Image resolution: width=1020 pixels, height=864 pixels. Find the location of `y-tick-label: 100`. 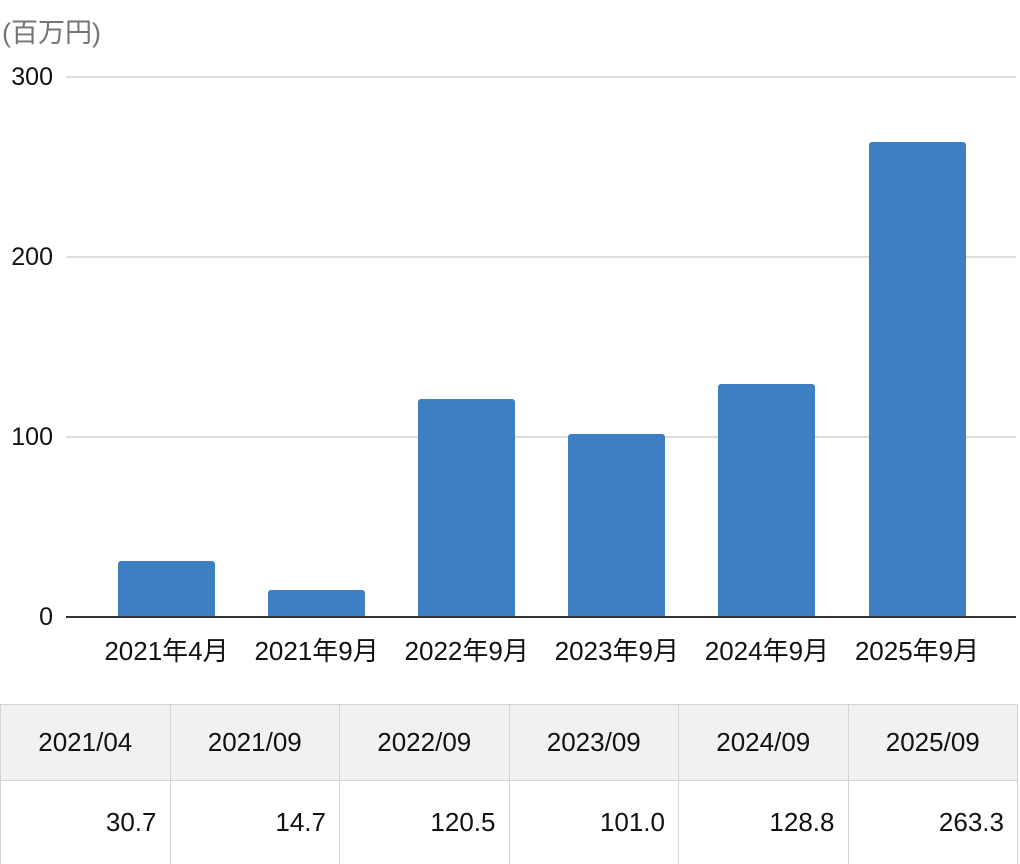

y-tick-label: 100 is located at coordinates (32, 437).